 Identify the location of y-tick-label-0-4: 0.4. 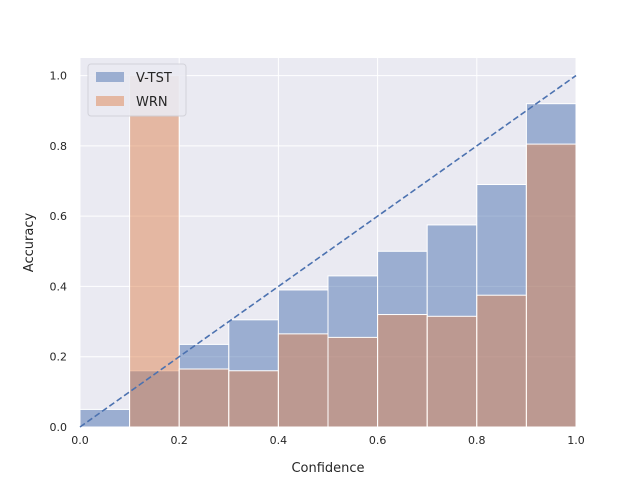
(59, 286).